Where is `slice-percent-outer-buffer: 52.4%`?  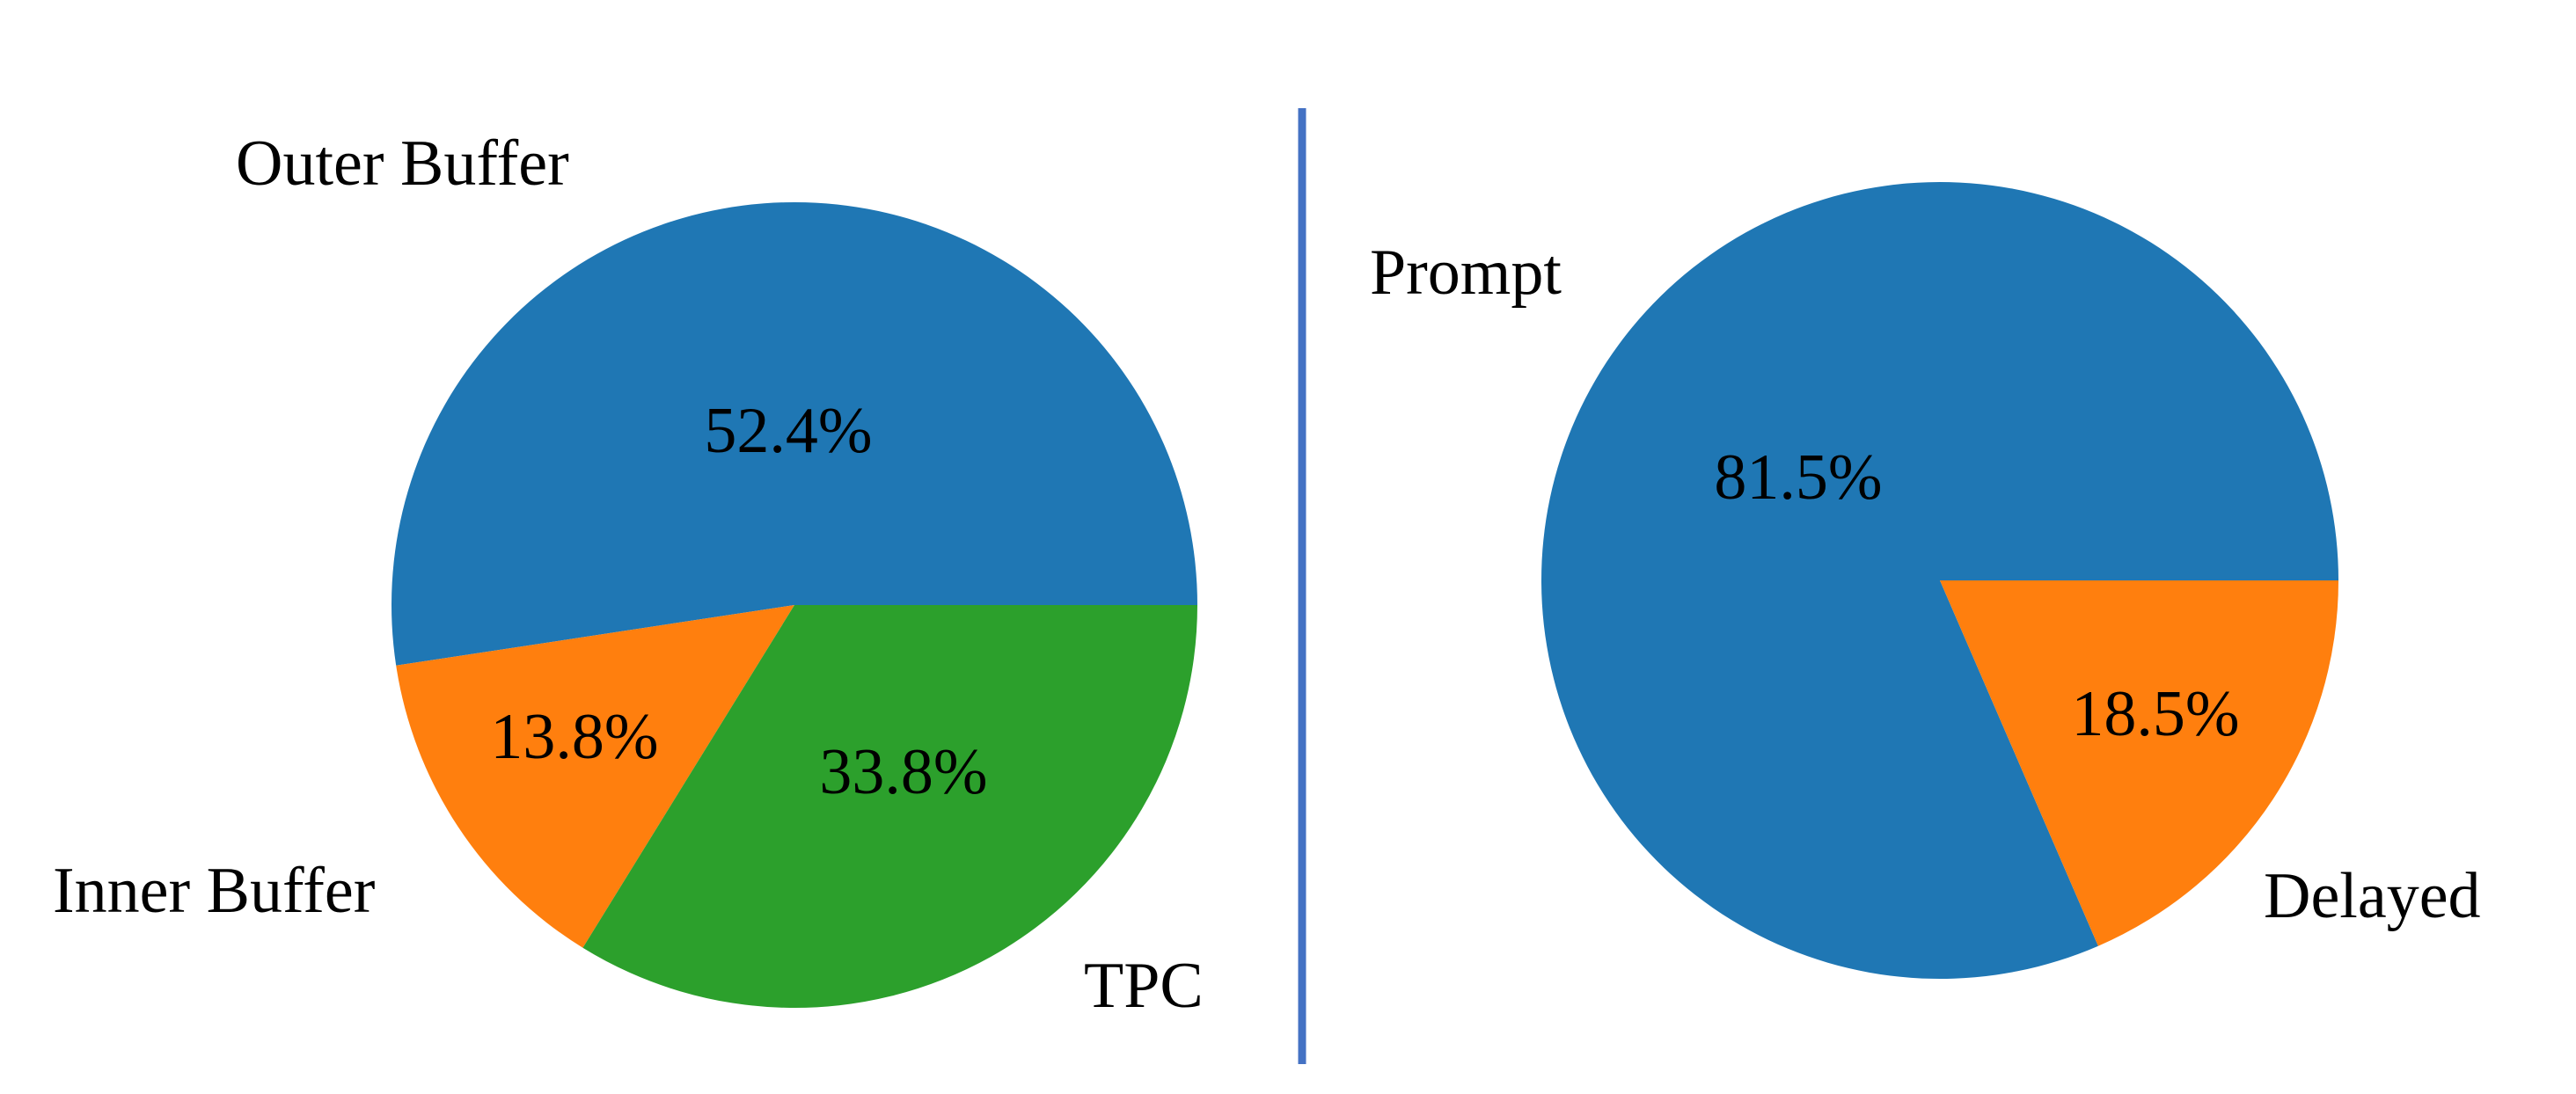
slice-percent-outer-buffer: 52.4% is located at coordinates (788, 431).